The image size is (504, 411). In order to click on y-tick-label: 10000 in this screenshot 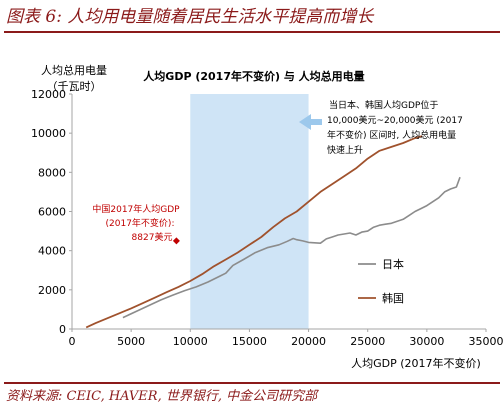, I will do `click(48, 133)`.